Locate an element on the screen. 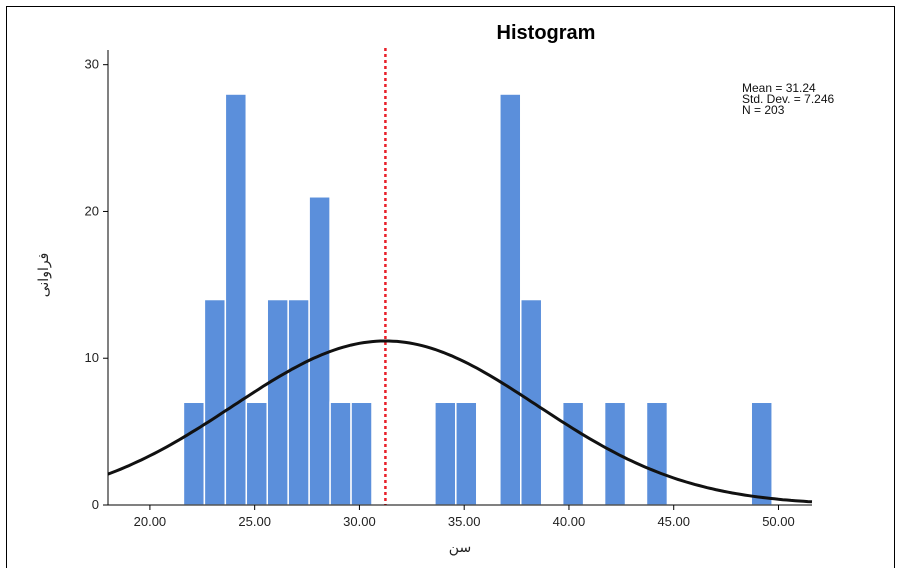  x-tick-label: 20.00 is located at coordinates (150, 521).